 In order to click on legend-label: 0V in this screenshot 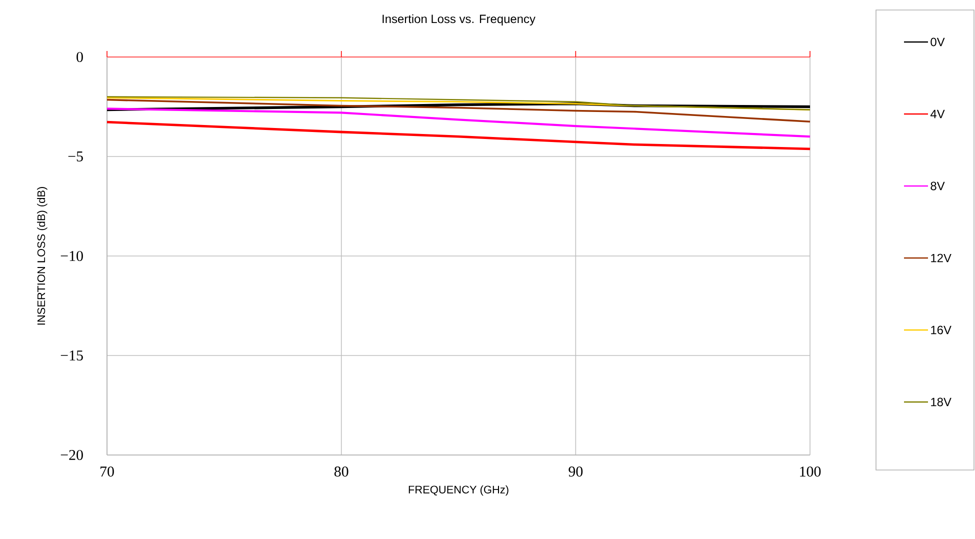, I will do `click(937, 42)`.